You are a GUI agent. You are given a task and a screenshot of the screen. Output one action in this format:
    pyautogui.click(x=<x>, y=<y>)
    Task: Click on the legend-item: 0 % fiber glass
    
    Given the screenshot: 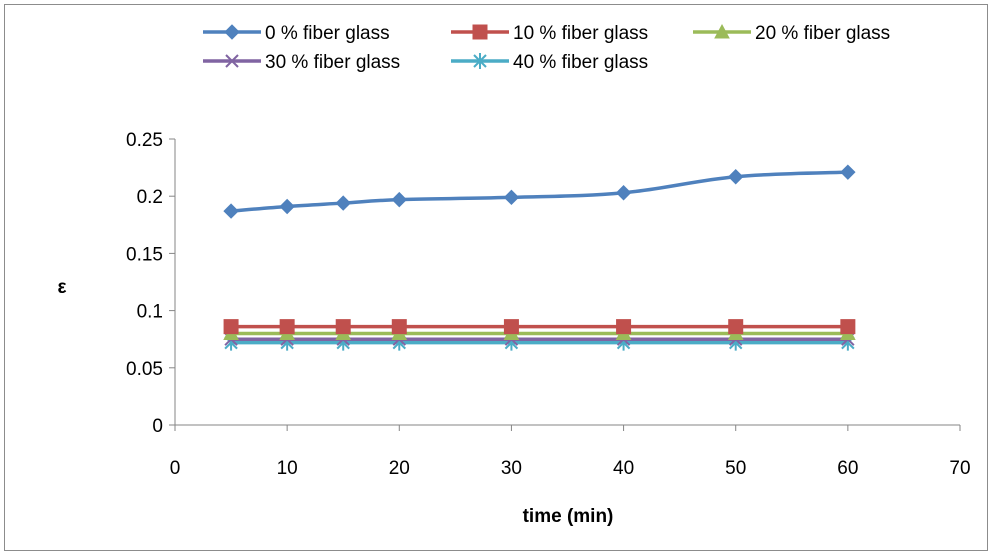 What is the action you would take?
    pyautogui.click(x=296, y=33)
    